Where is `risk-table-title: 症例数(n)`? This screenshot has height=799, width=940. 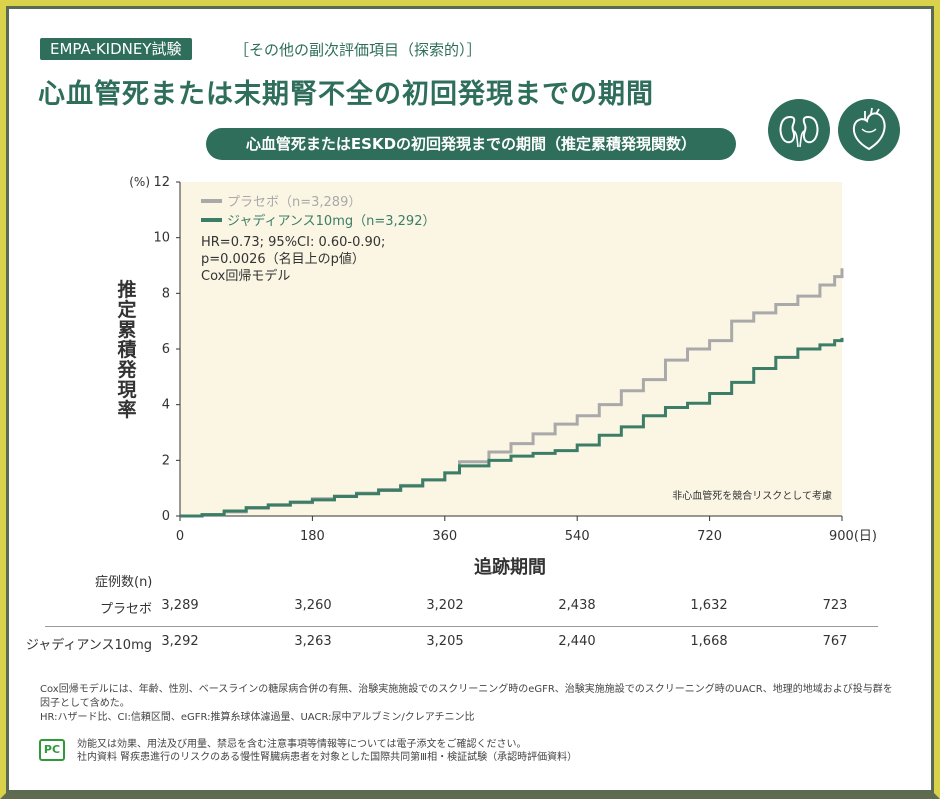
risk-table-title: 症例数(n) is located at coordinates (124, 582).